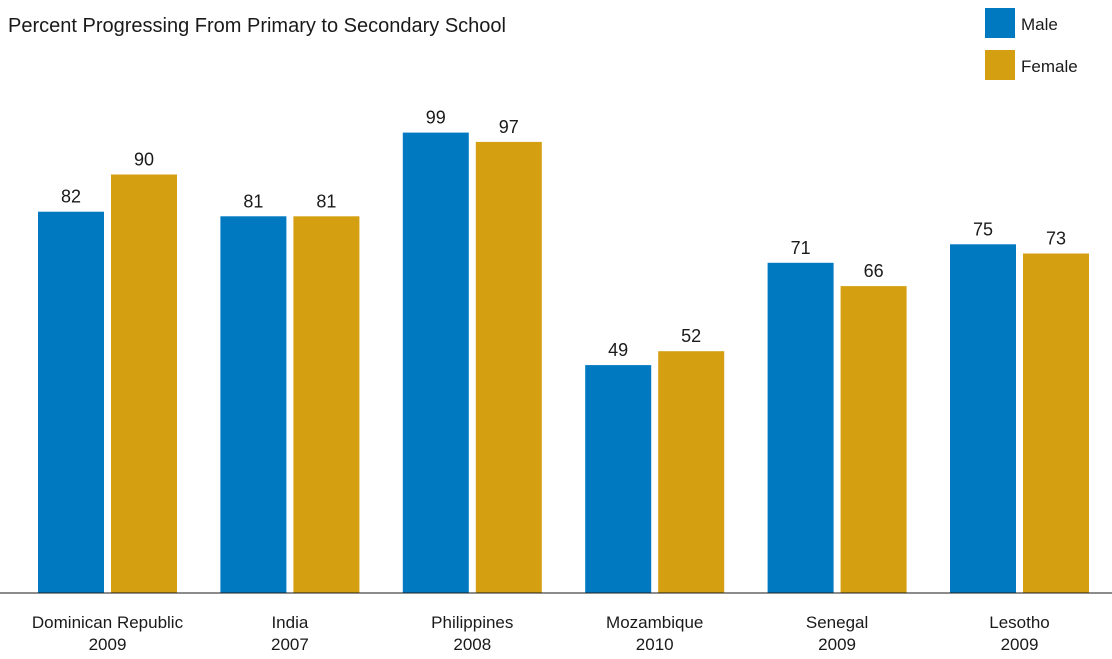 This screenshot has height=659, width=1112. Describe the element at coordinates (655, 644) in the screenshot. I see `category-label-3-line-1: 2010` at that location.